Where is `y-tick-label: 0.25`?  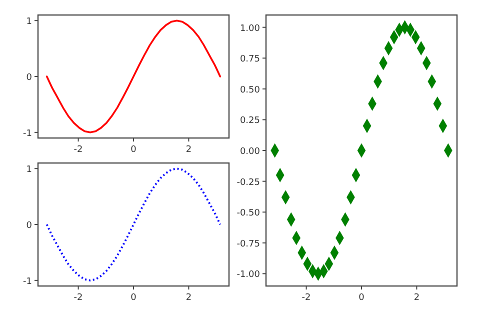 y-tick-label: 0.25 is located at coordinates (250, 121).